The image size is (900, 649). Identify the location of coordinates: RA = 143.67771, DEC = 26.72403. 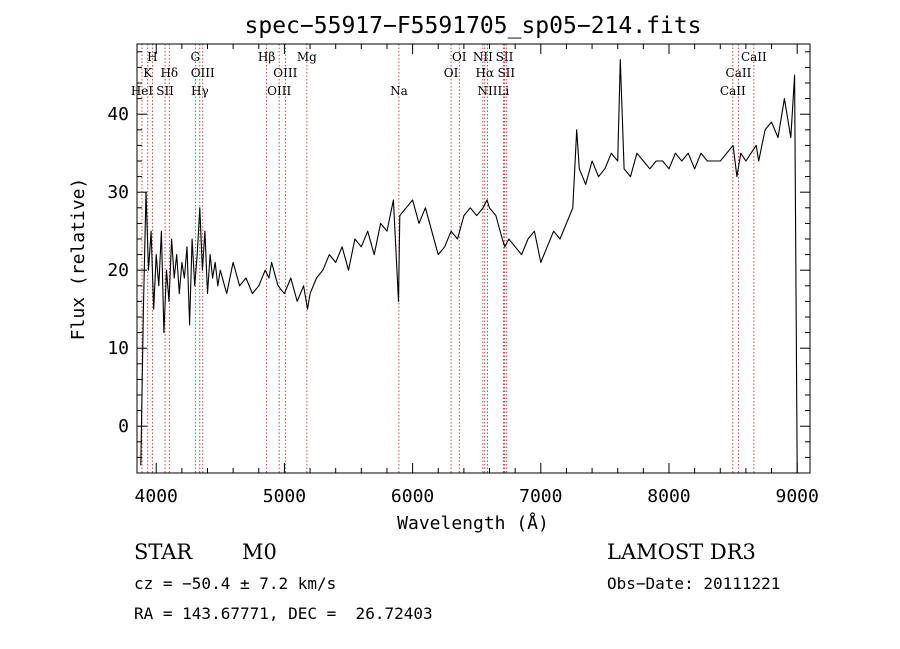
(283, 613).